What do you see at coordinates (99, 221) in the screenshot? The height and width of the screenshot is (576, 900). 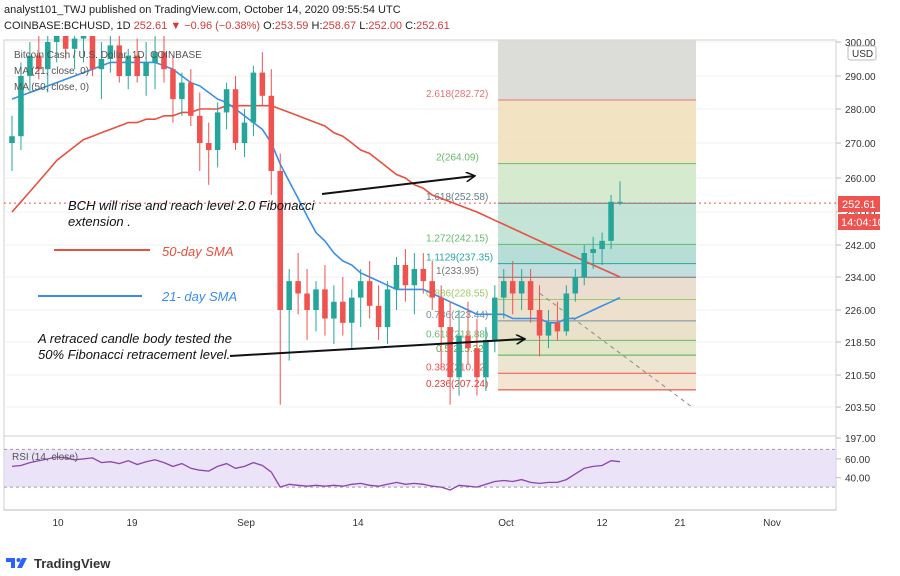 I see `annotation-fib-target-2: extension .` at bounding box center [99, 221].